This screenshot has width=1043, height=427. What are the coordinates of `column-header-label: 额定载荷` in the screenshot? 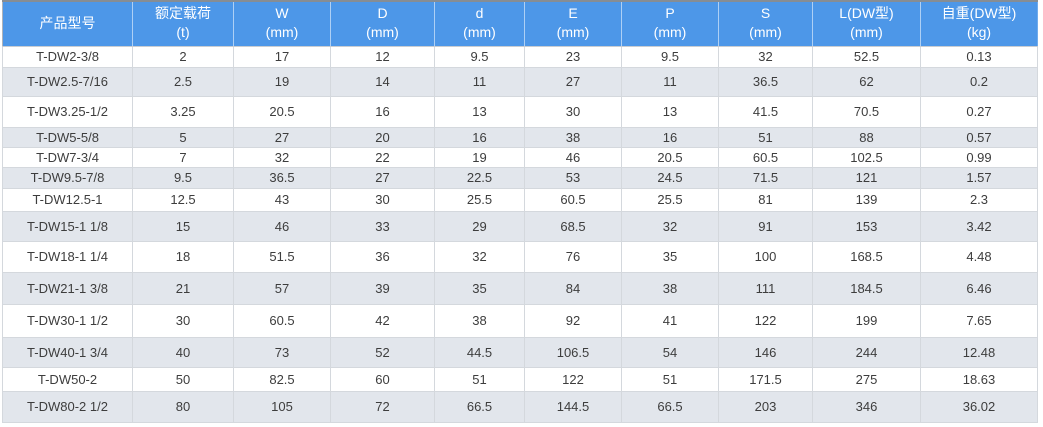 It's located at (183, 13).